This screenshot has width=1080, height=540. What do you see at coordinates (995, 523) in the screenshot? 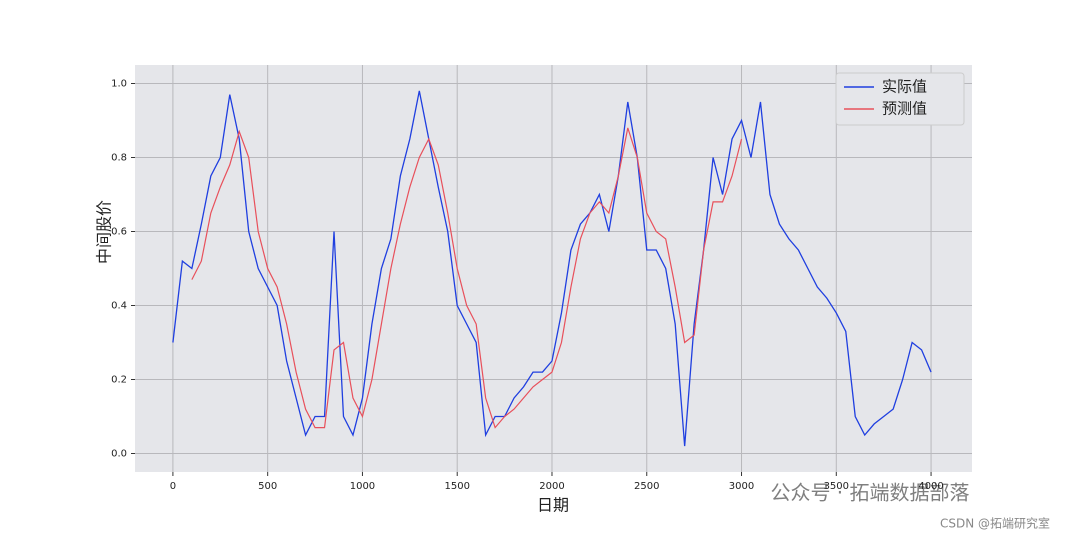
I see `watermark: CSDN @拓端研究室` at bounding box center [995, 523].